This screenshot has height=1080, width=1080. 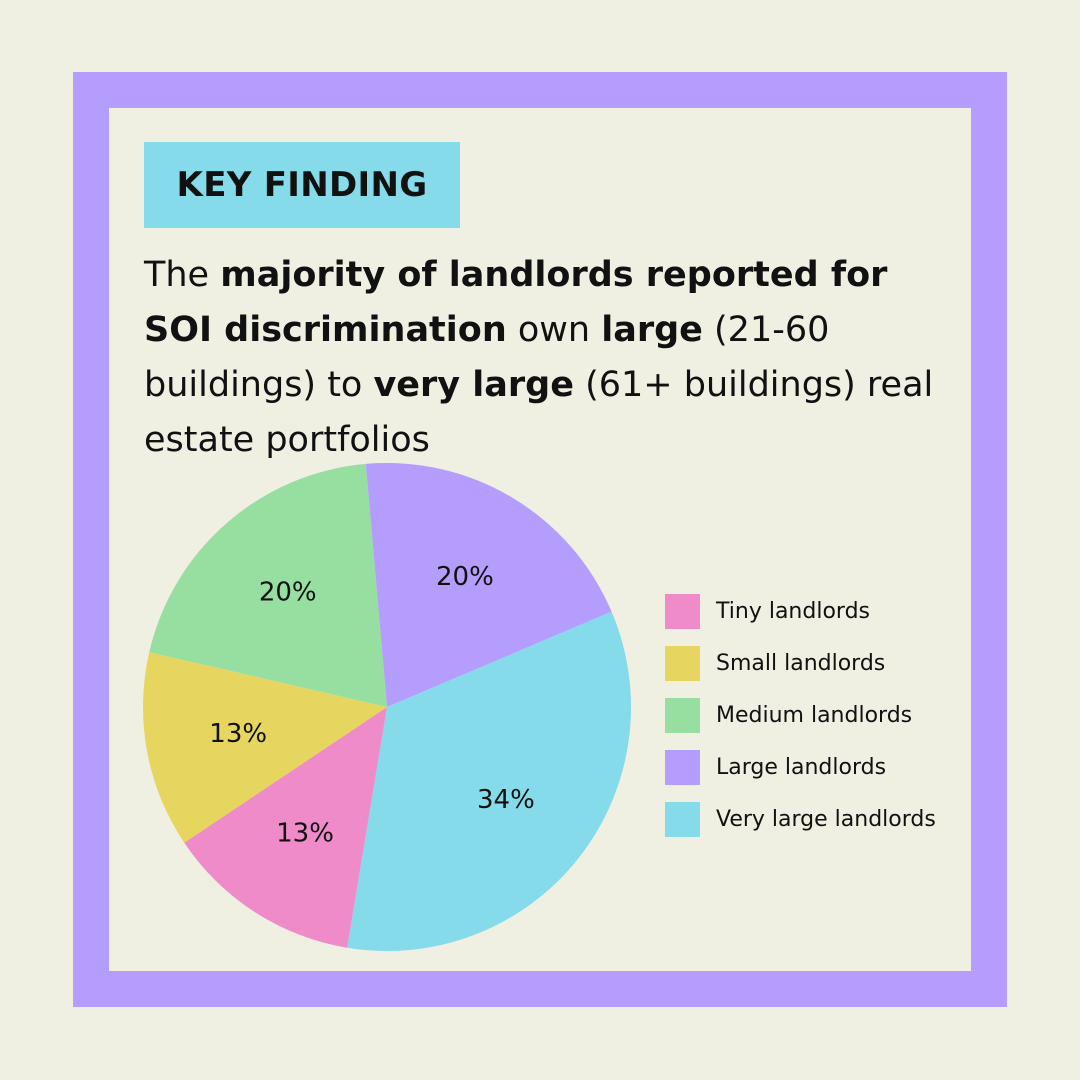 I want to click on legend-label: Tiny landlords, so click(x=793, y=611).